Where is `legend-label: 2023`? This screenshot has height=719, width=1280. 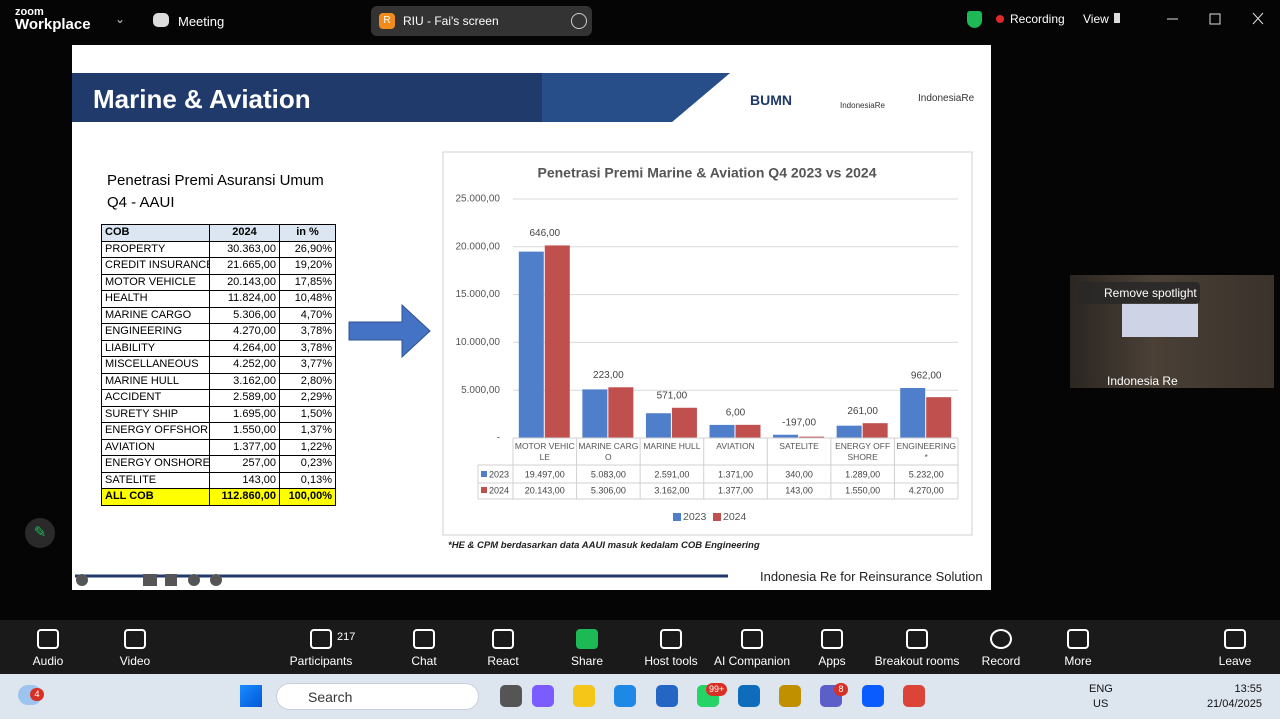
legend-label: 2023 is located at coordinates (695, 517).